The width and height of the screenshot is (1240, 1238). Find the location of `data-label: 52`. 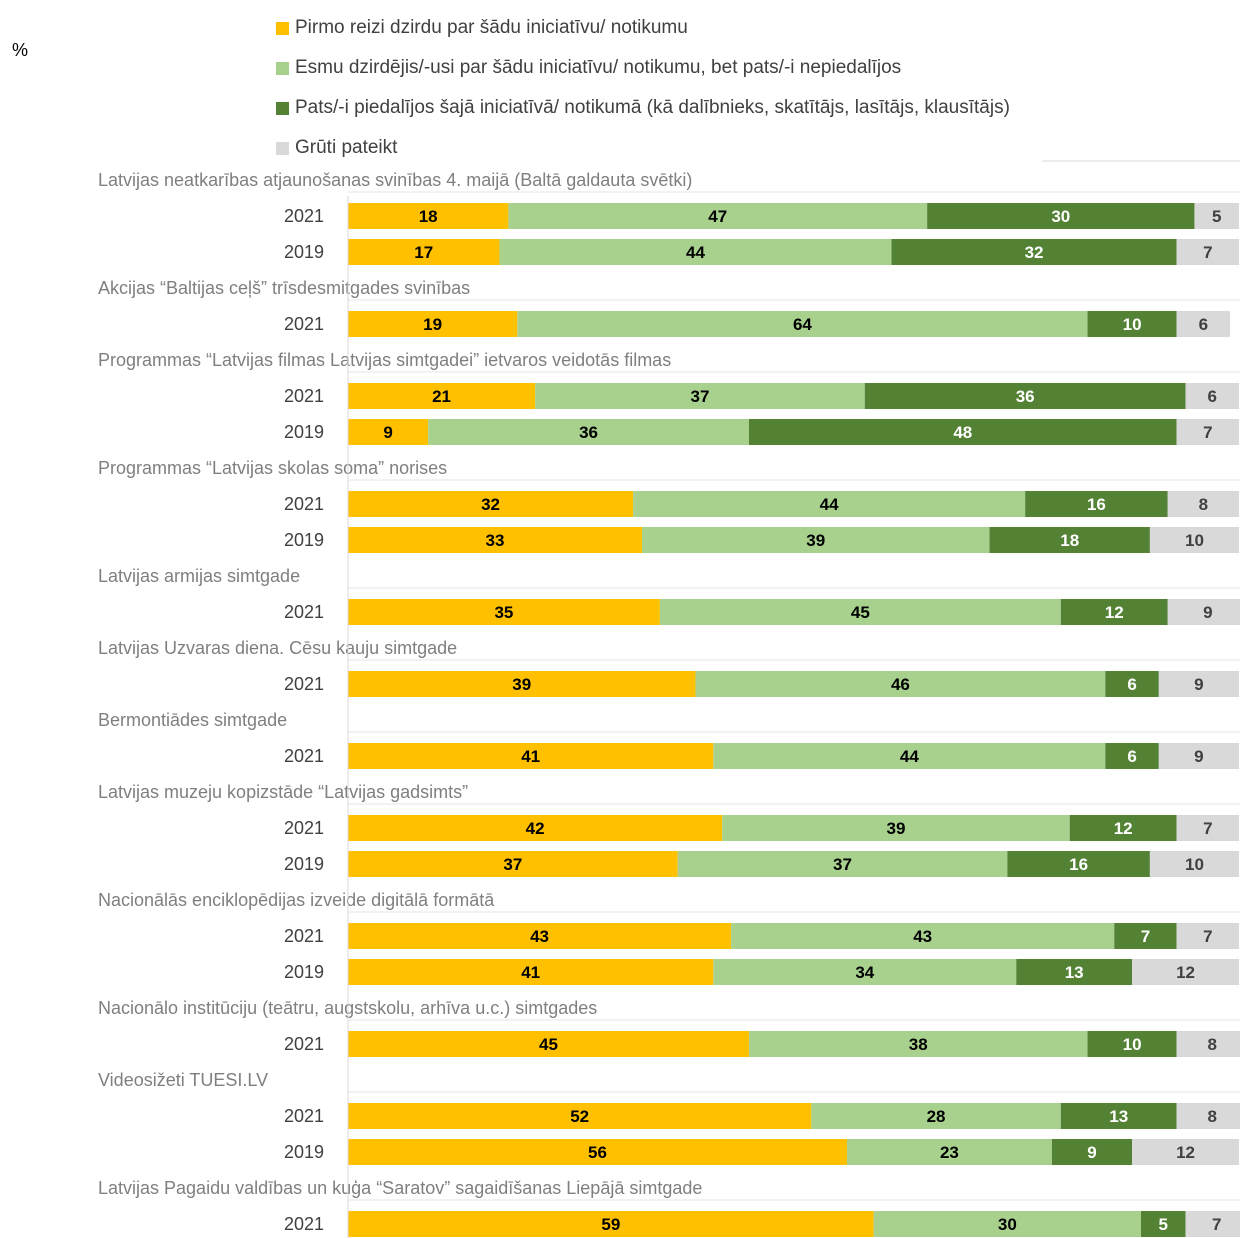

data-label: 52 is located at coordinates (579, 1116).